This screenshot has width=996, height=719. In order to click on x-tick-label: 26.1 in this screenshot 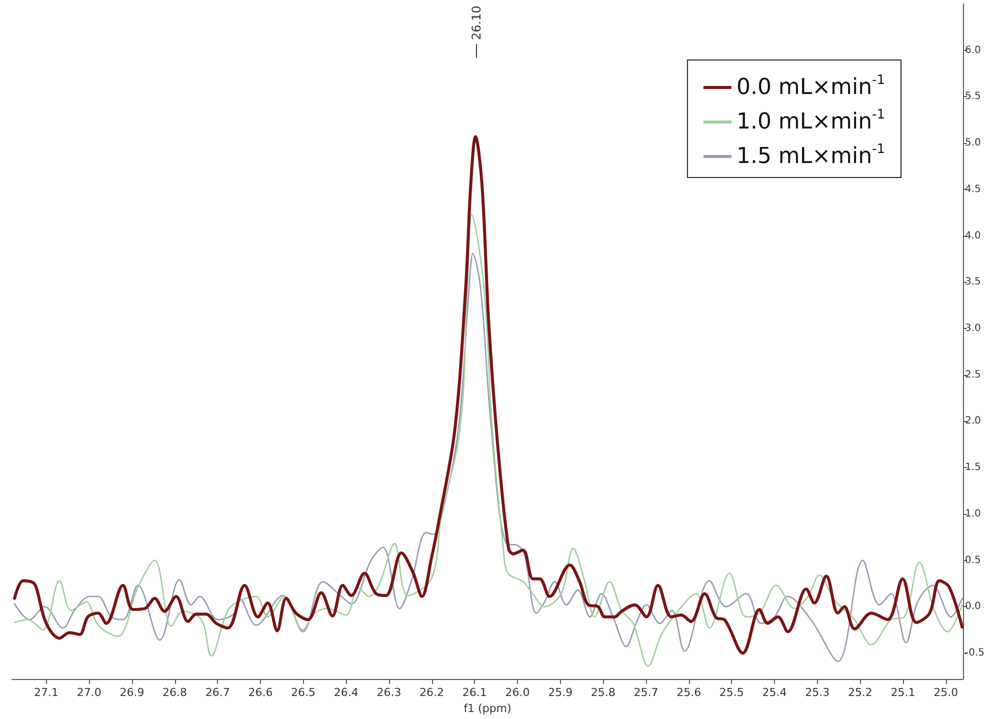, I will do `click(474, 692)`.